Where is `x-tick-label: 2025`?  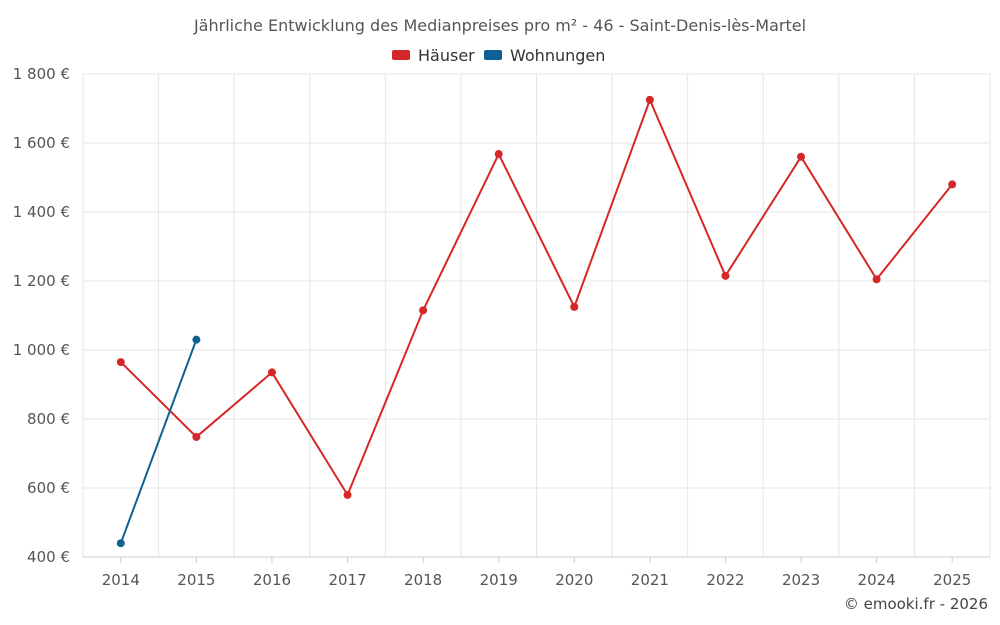 x-tick-label: 2025 is located at coordinates (952, 580).